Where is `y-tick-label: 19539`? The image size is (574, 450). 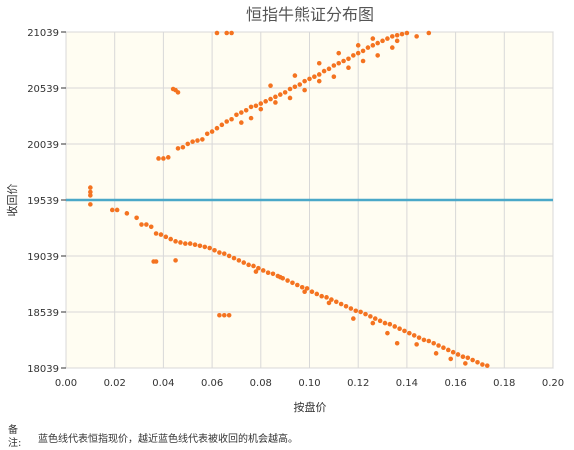 y-tick-label: 19539 is located at coordinates (43, 201).